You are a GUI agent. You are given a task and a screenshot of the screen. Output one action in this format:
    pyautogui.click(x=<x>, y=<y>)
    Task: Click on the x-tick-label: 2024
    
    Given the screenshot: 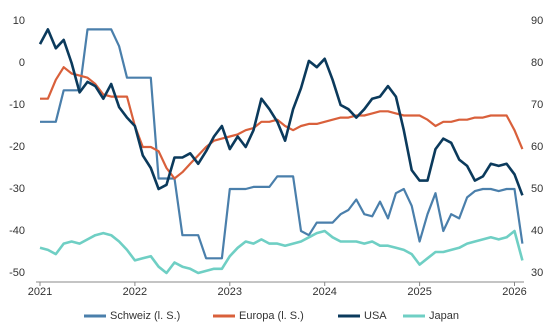 What is the action you would take?
    pyautogui.click(x=324, y=292)
    